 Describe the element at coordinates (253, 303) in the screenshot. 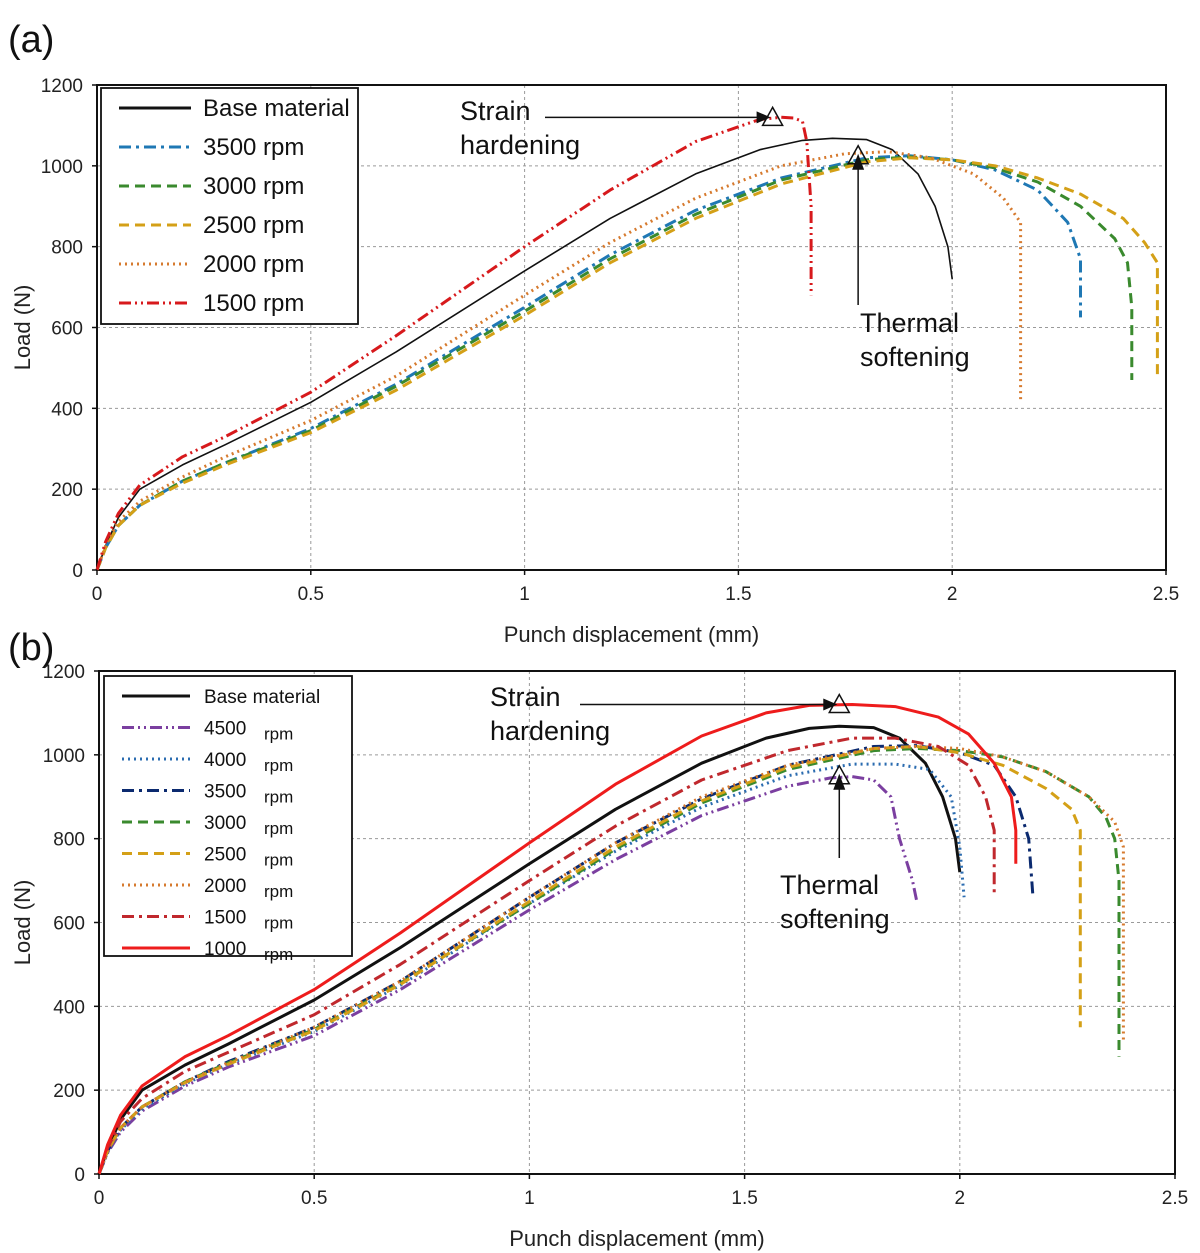

I see `legend-label: 1500 rpm` at that location.